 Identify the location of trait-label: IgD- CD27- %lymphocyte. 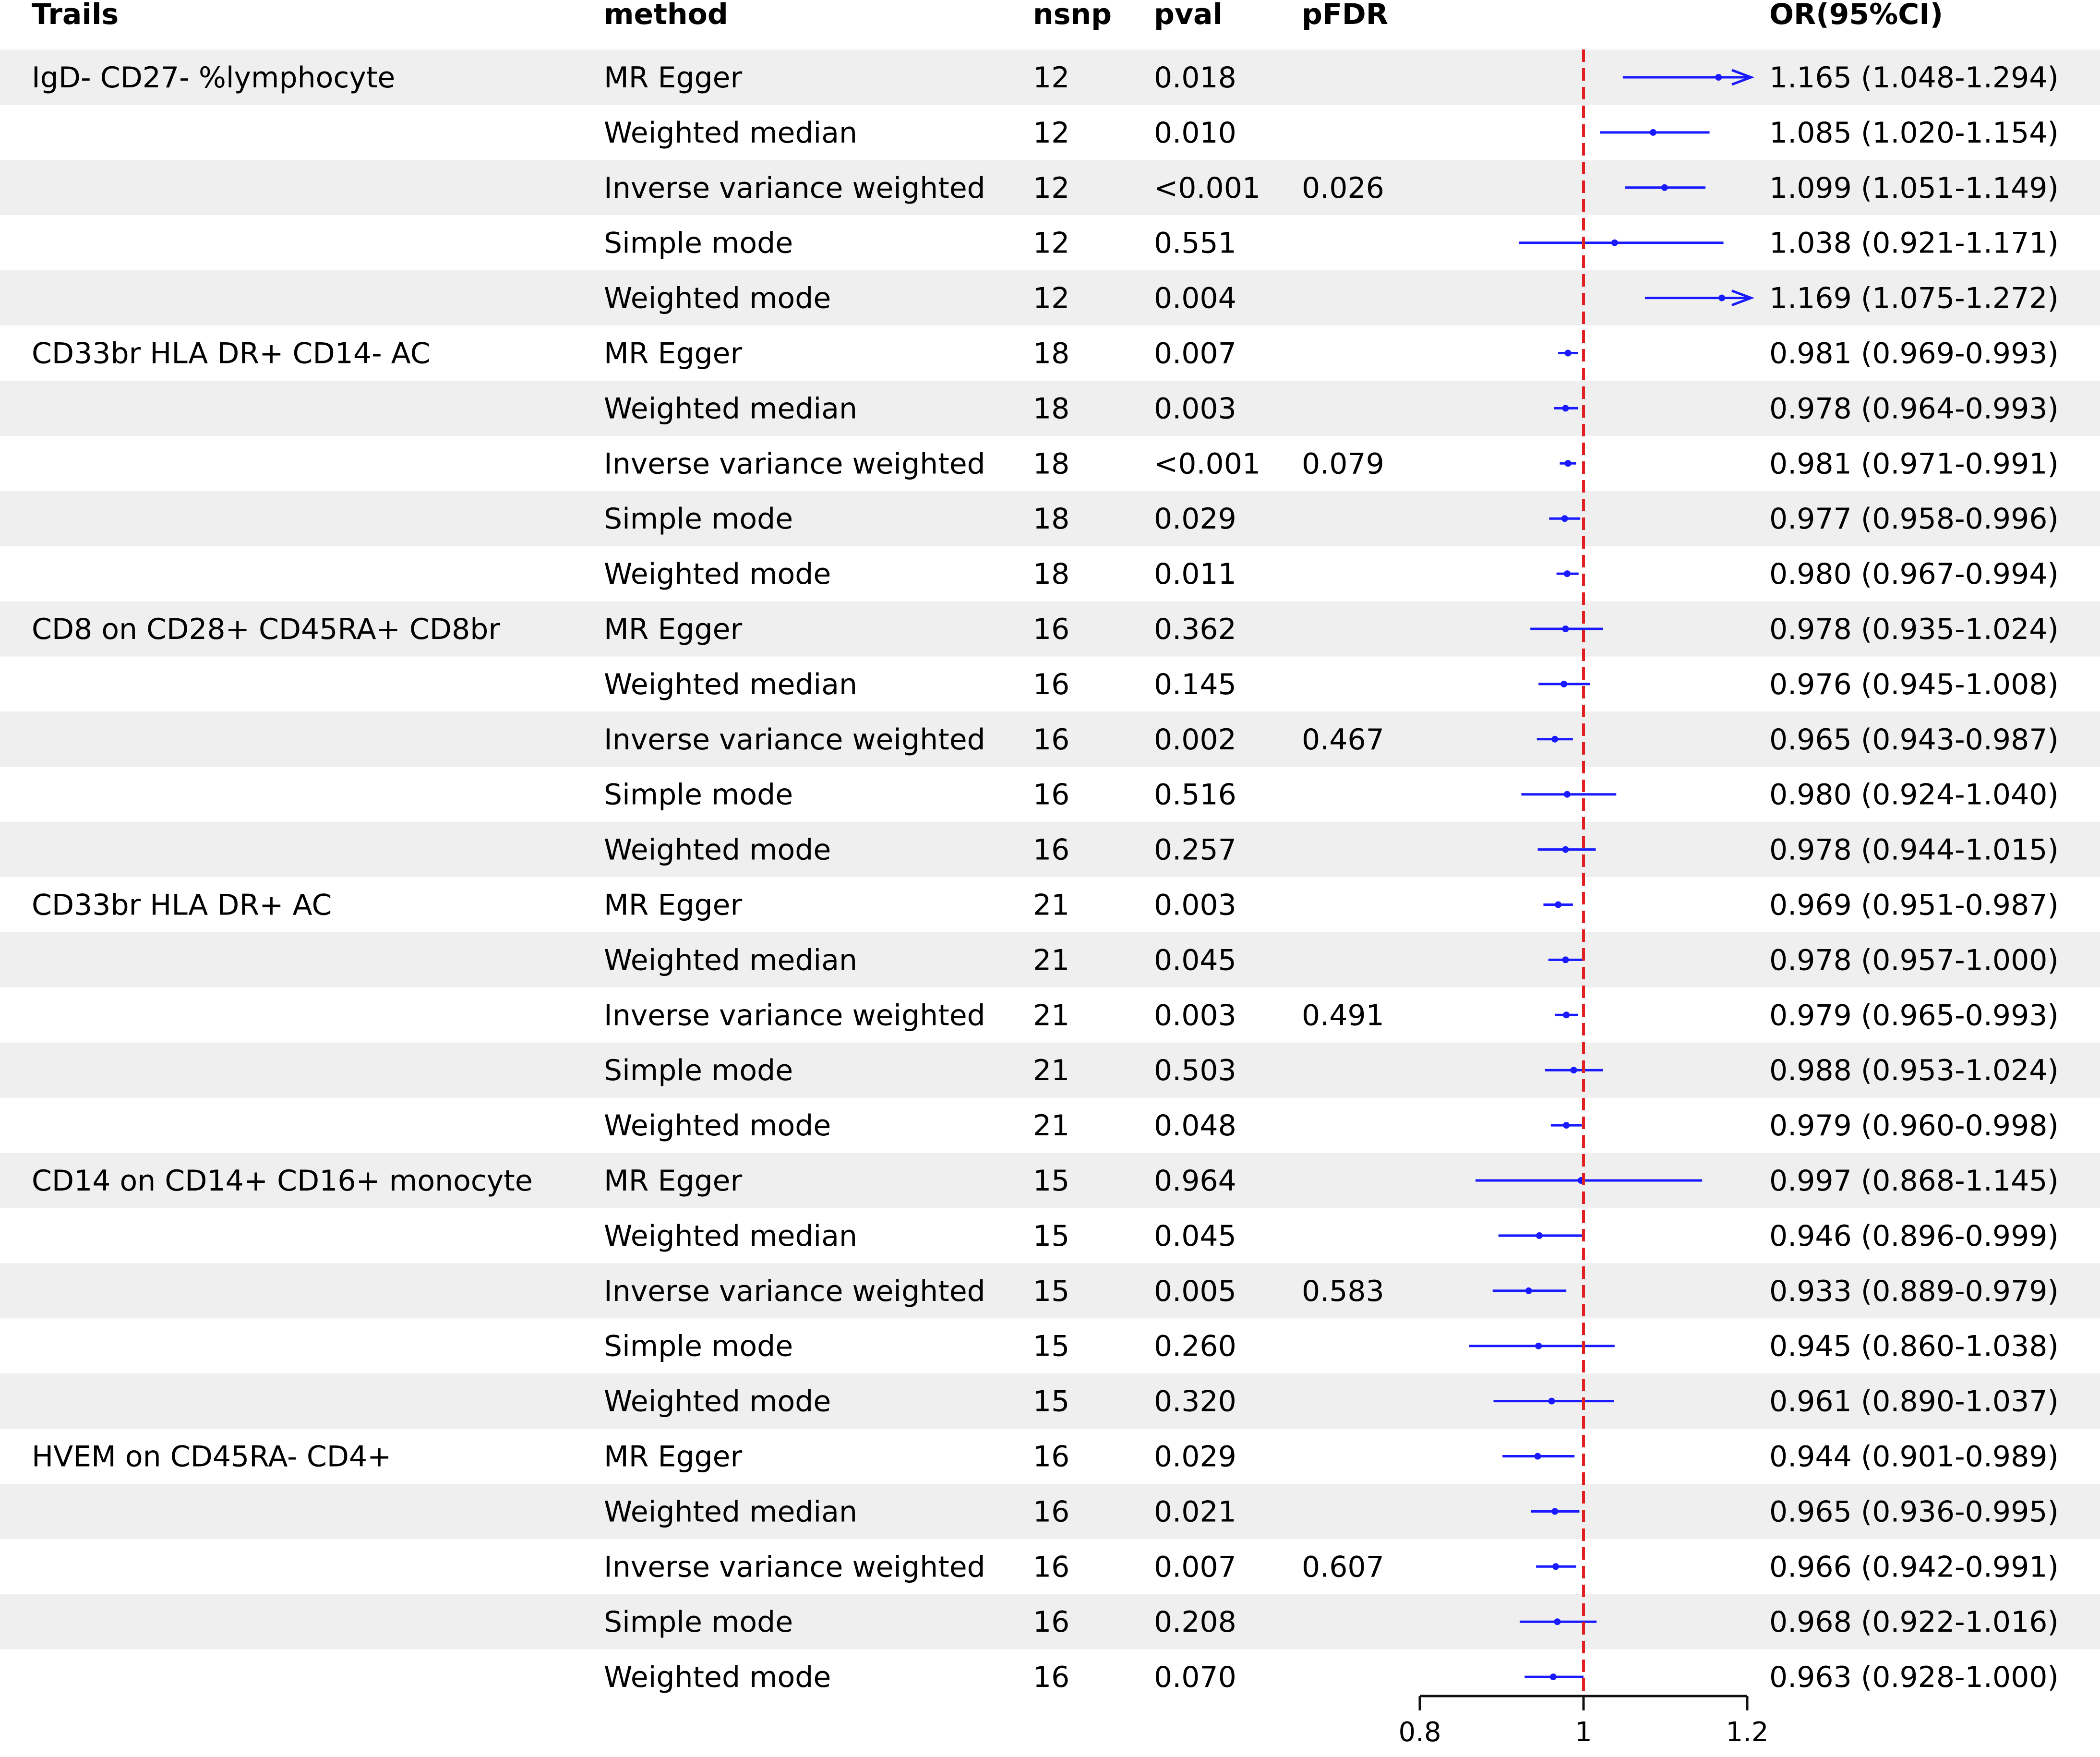
(213, 78).